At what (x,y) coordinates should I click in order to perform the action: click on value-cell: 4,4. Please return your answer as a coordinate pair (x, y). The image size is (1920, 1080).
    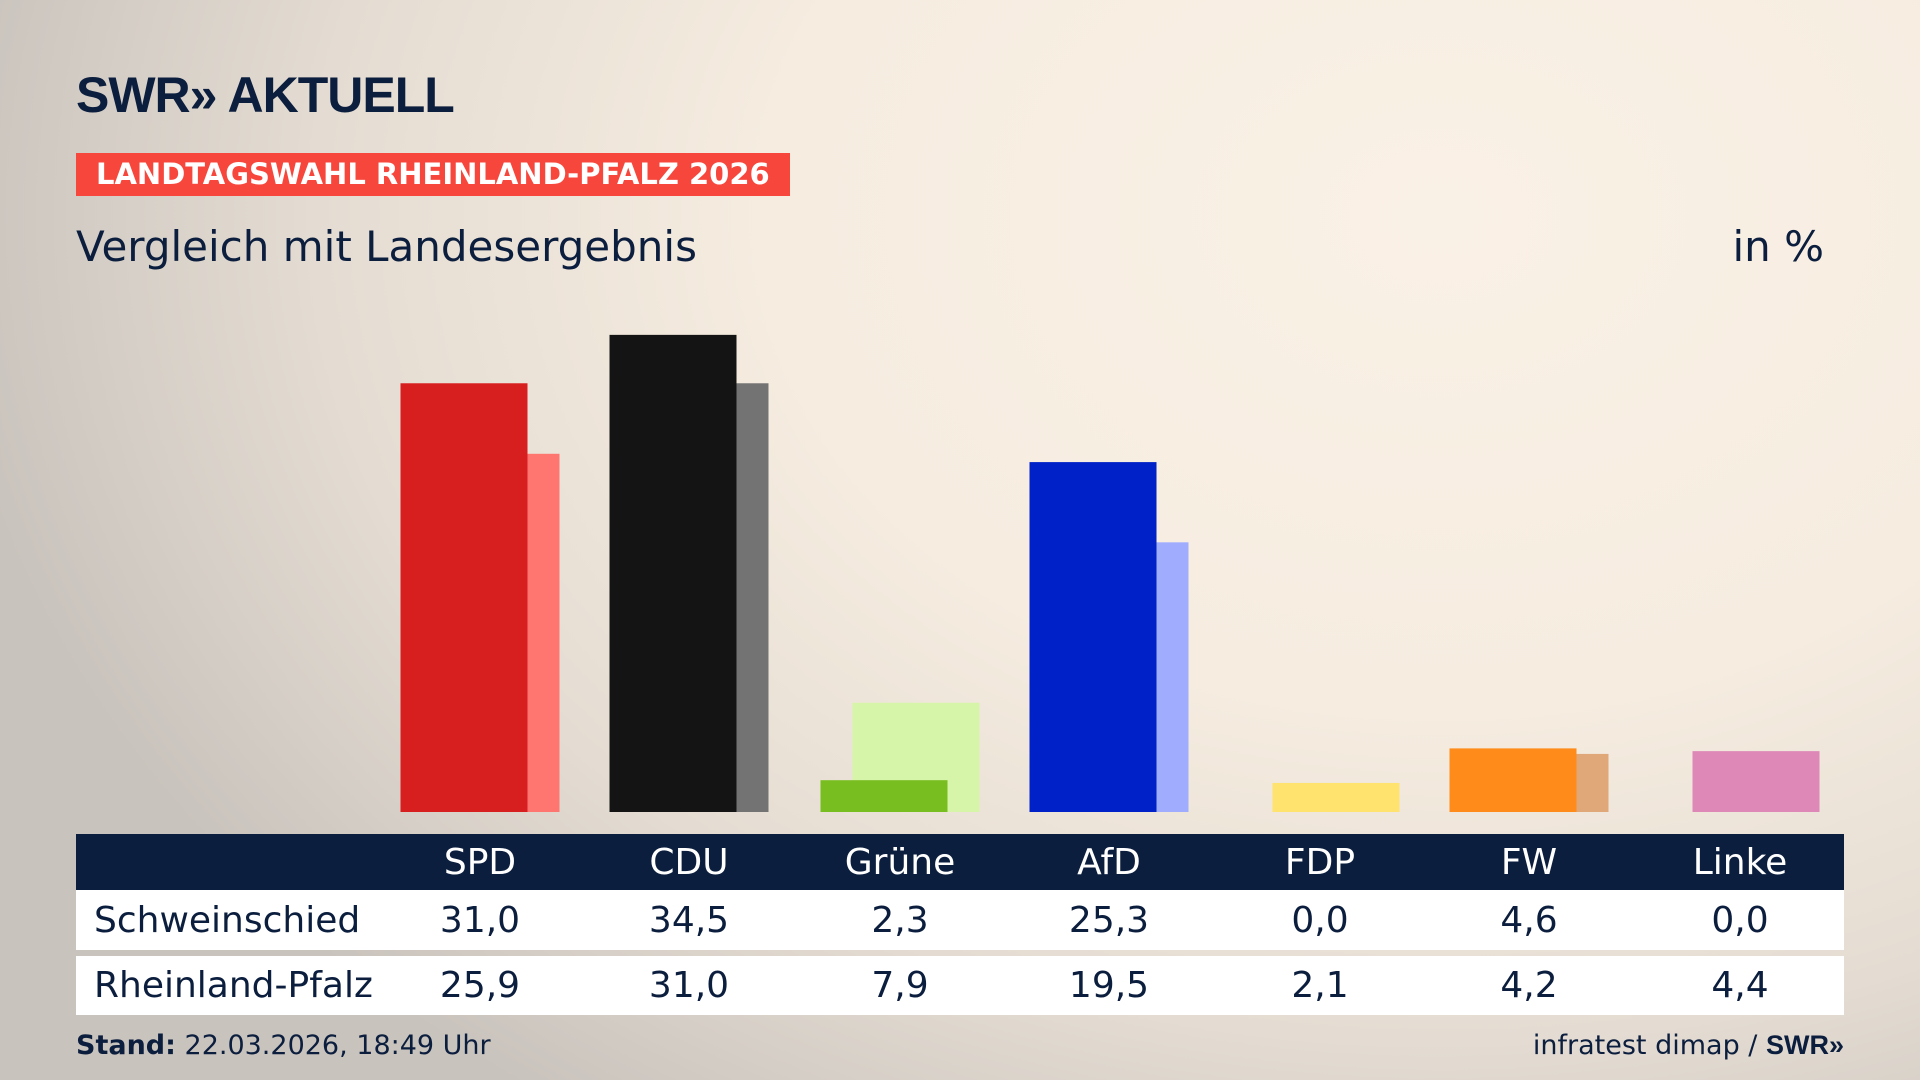
    Looking at the image, I should click on (1740, 985).